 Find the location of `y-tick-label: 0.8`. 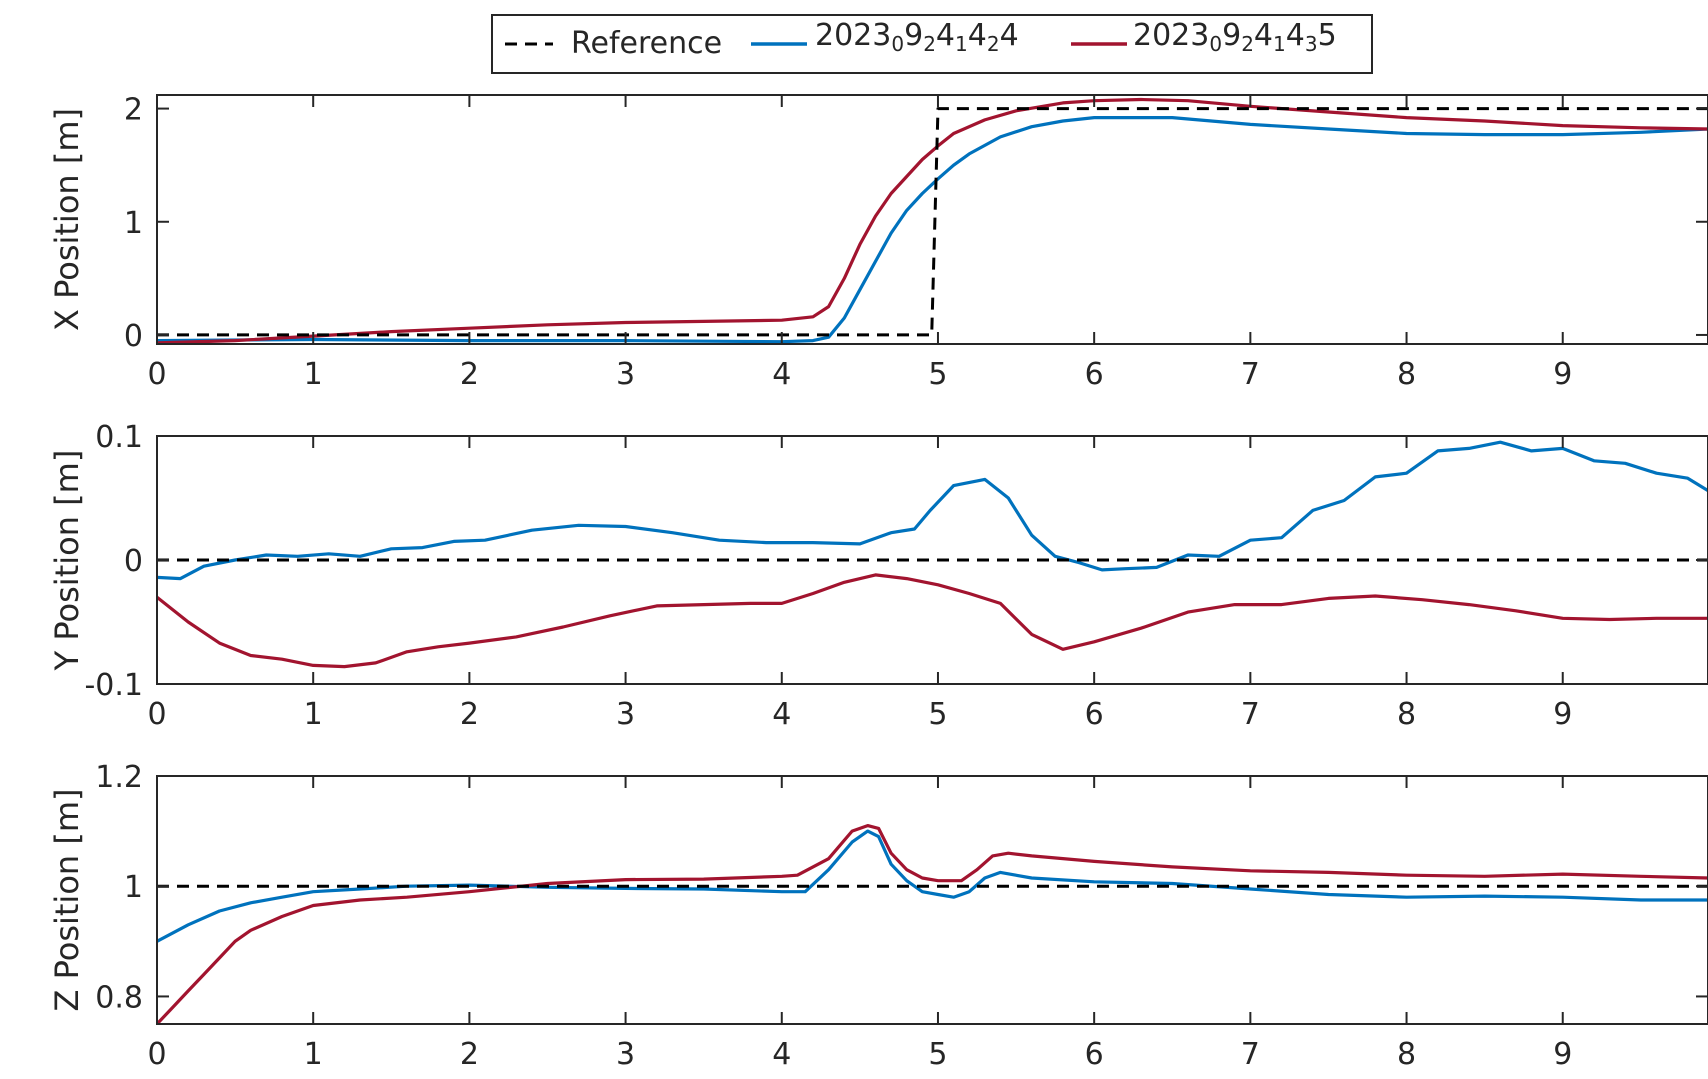

y-tick-label: 0.8 is located at coordinates (119, 997).